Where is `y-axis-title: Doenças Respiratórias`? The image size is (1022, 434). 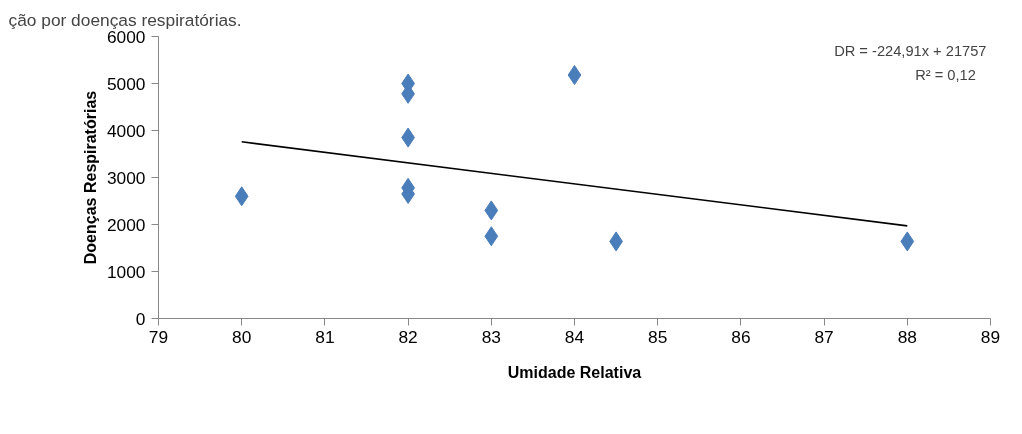 y-axis-title: Doenças Respiratórias is located at coordinates (90, 177).